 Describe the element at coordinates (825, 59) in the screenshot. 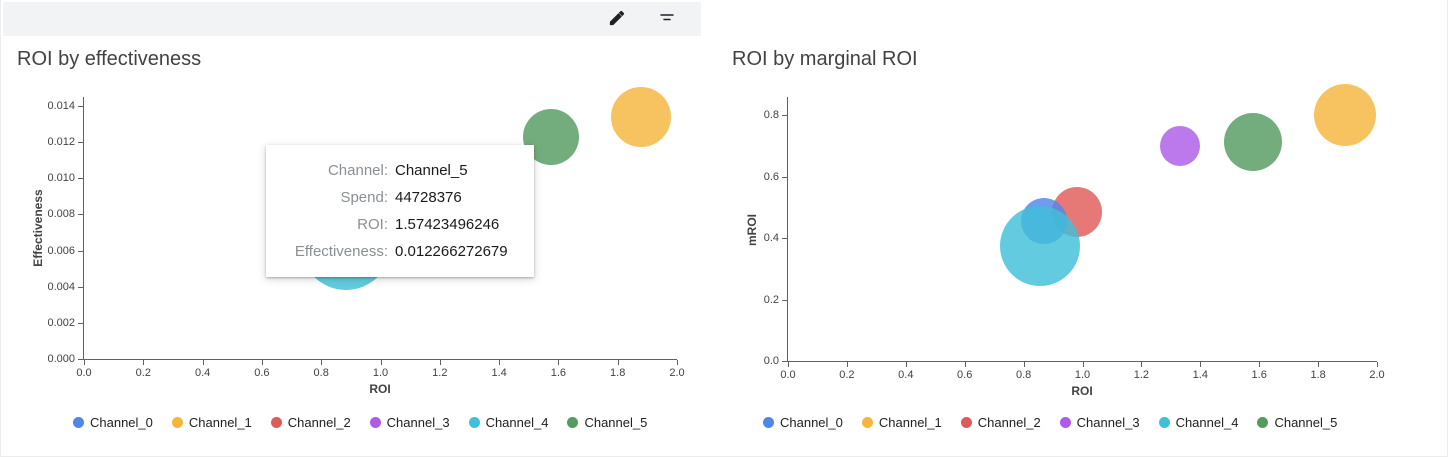

I see `chart-title: ROI by marginal ROI` at that location.